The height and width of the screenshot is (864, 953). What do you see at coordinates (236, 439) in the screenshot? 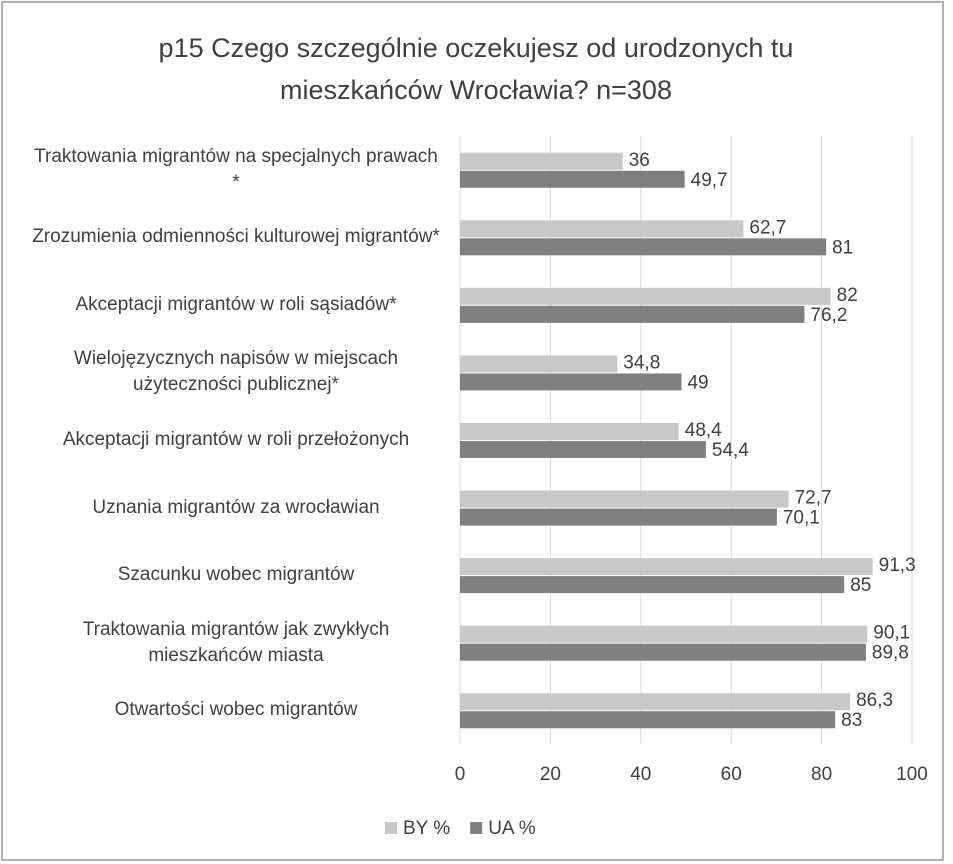
I see `category-label: Akceptacji migrantów w roli przełożonych` at bounding box center [236, 439].